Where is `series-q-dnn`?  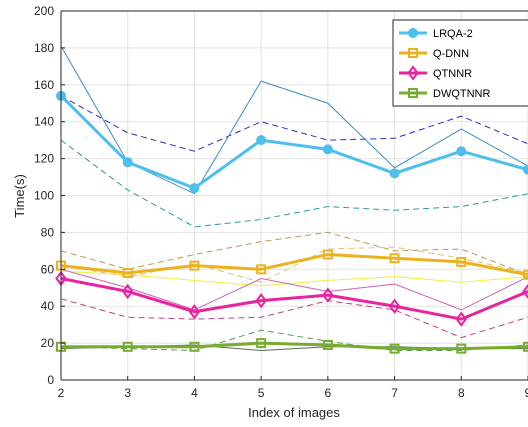 series-q-dnn is located at coordinates (292, 264).